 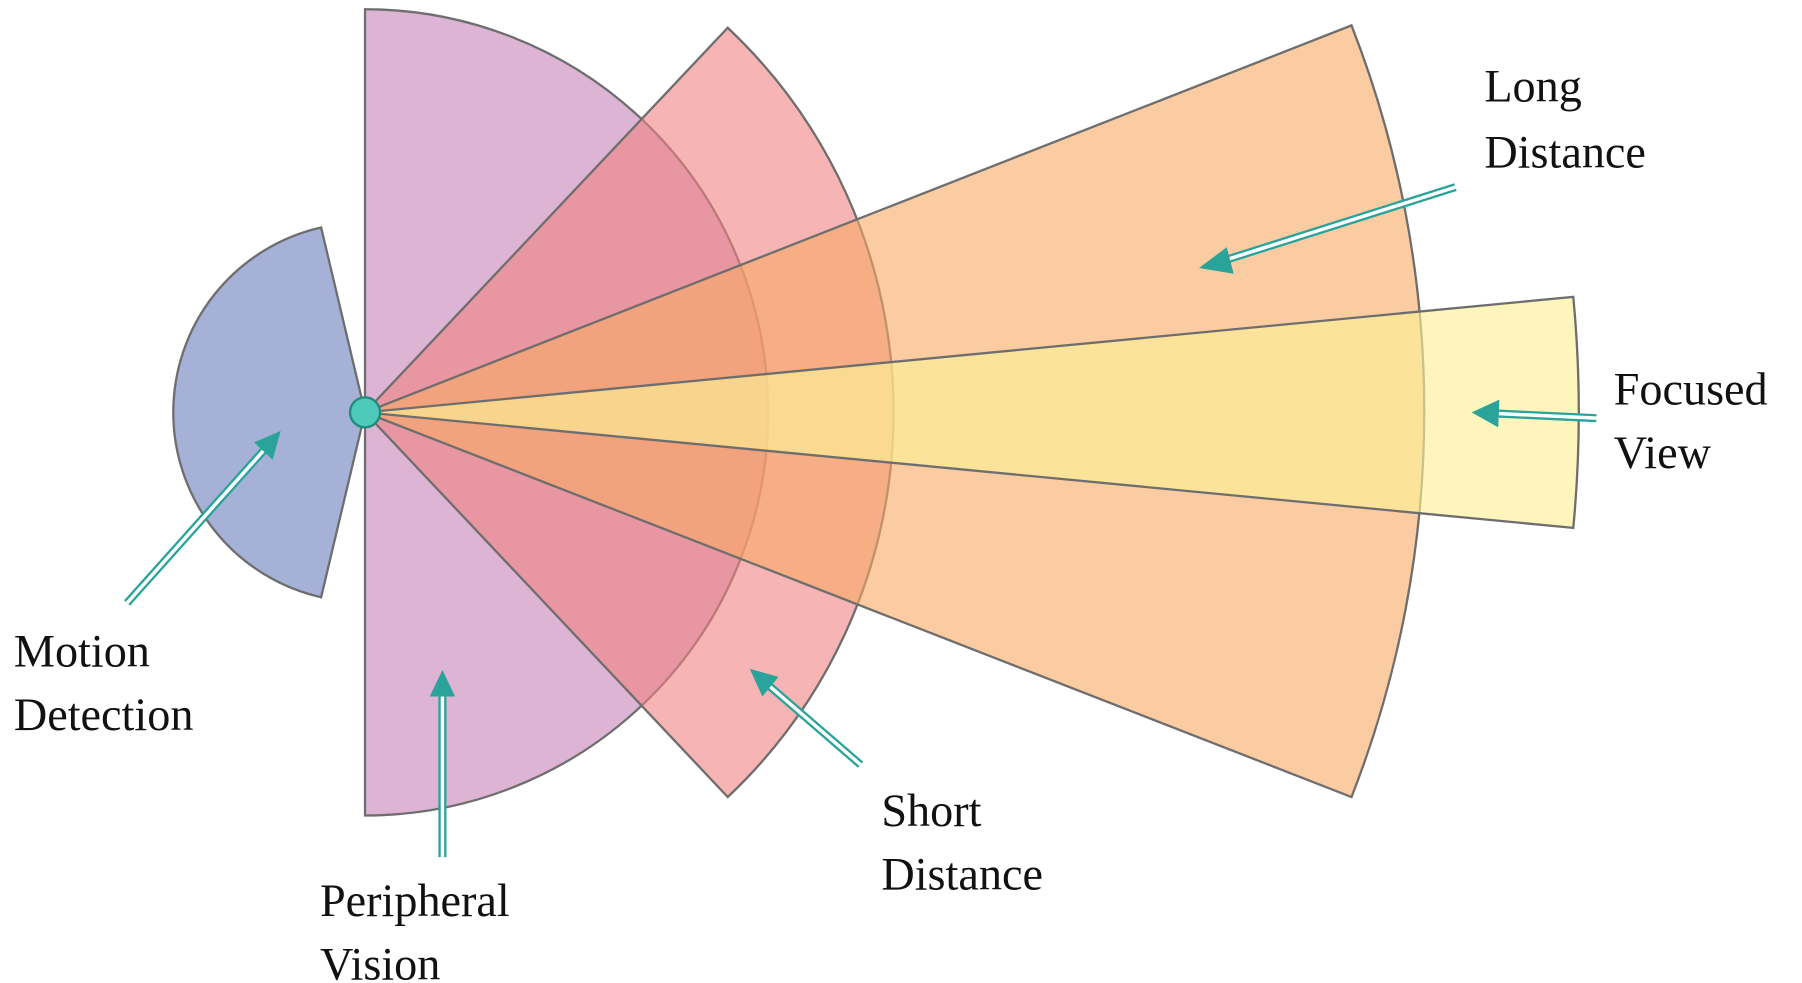 I want to click on motion-detection-sector, so click(x=269, y=412).